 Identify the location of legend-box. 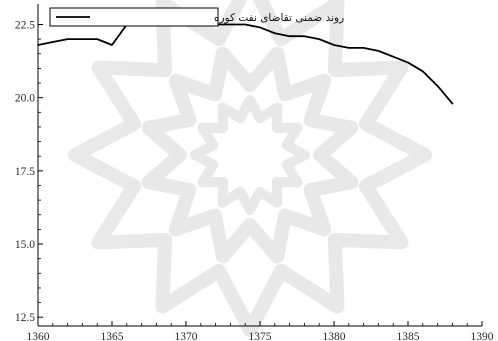
(134, 17).